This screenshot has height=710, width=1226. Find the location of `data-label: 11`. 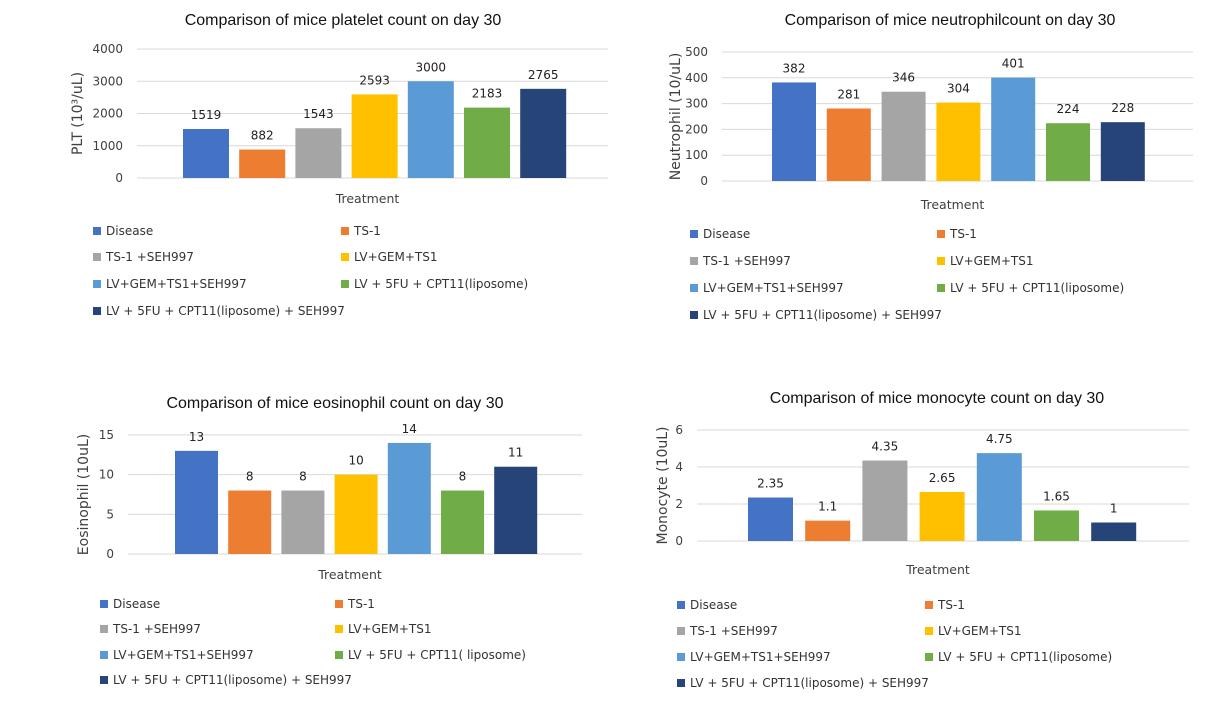

data-label: 11 is located at coordinates (515, 453).